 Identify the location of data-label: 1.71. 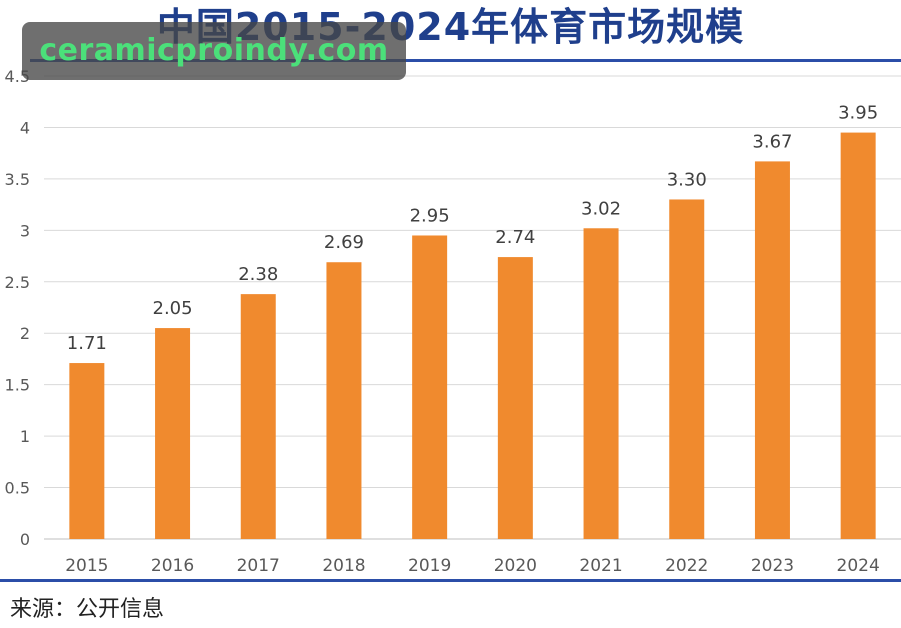
(87, 343).